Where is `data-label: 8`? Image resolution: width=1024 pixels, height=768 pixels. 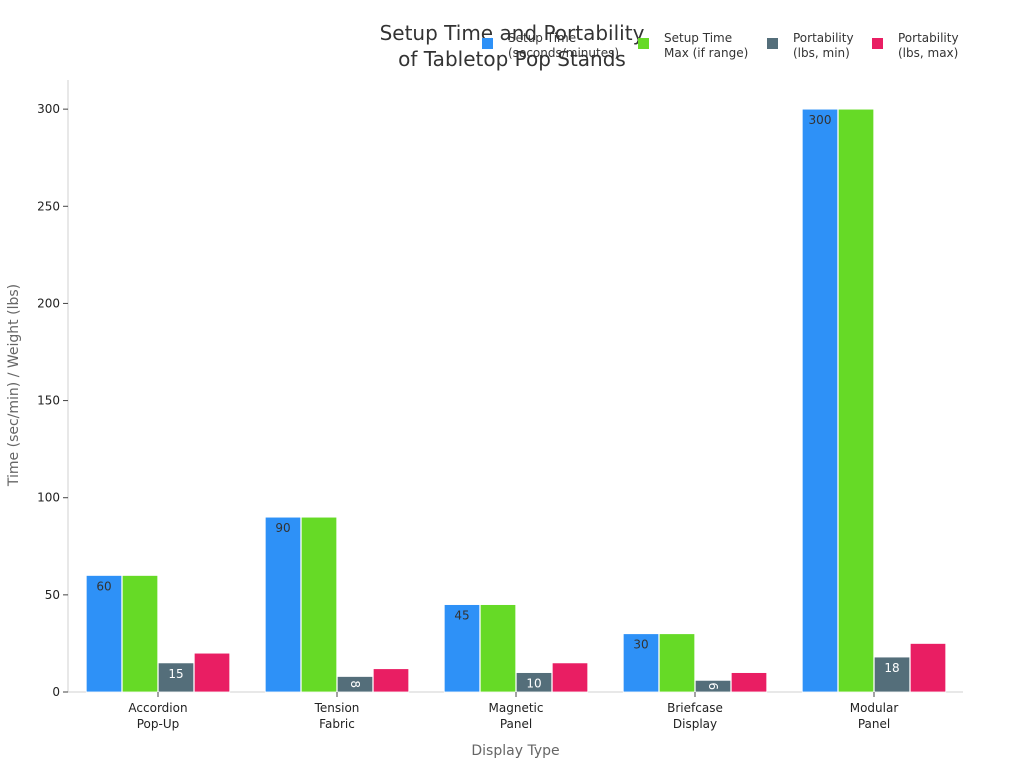
data-label: 8 is located at coordinates (355, 684).